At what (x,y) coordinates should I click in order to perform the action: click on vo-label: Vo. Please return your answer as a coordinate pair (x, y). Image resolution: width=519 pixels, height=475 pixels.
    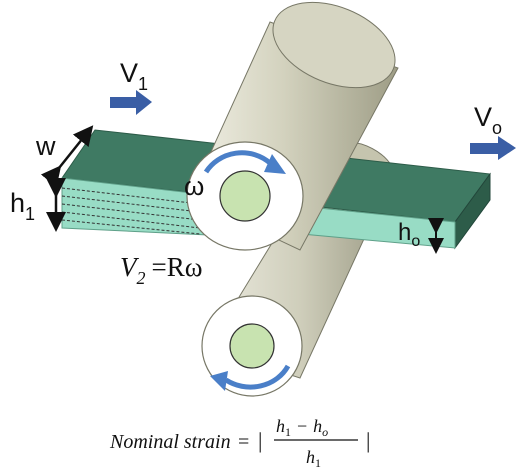
    Looking at the image, I should click on (488, 120).